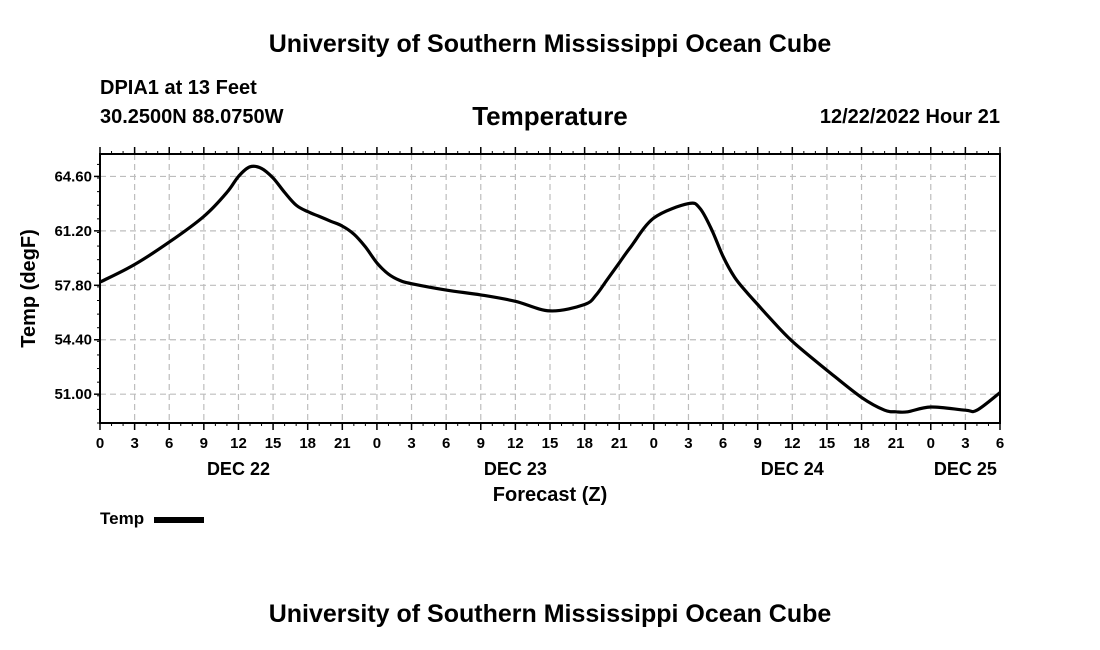 This screenshot has width=1100, height=650. What do you see at coordinates (238, 469) in the screenshot?
I see `date-label: DEC 22` at bounding box center [238, 469].